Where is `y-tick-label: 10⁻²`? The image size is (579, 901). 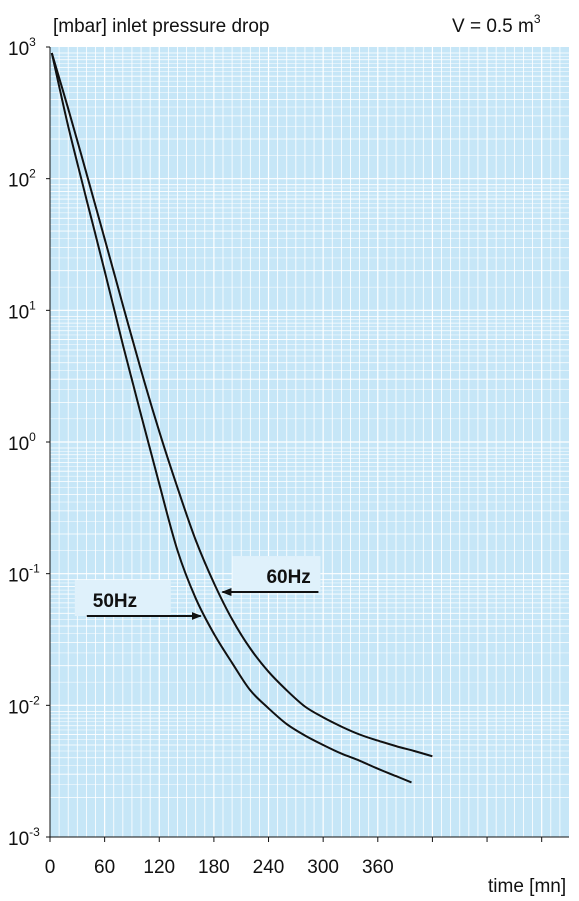
y-tick-label: 10⁻² is located at coordinates (24, 705).